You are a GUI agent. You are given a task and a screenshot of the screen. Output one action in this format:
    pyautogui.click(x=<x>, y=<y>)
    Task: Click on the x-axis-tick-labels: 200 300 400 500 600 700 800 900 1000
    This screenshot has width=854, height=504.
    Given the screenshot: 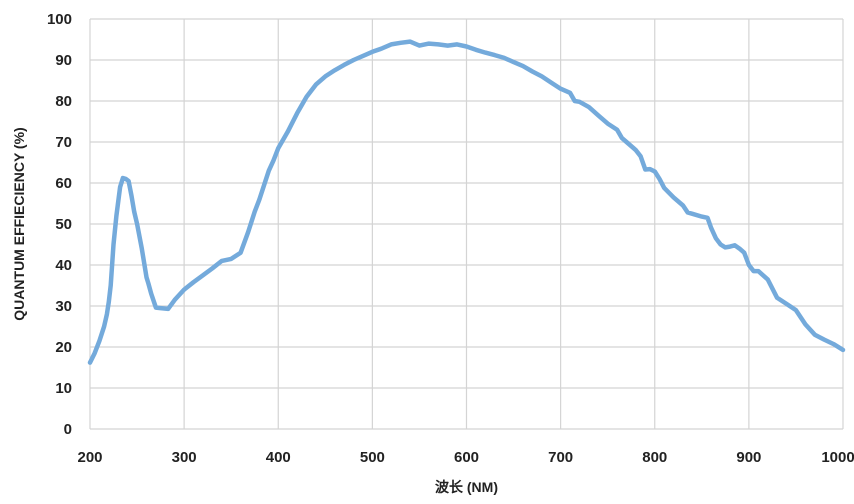 What is the action you would take?
    pyautogui.click(x=465, y=457)
    